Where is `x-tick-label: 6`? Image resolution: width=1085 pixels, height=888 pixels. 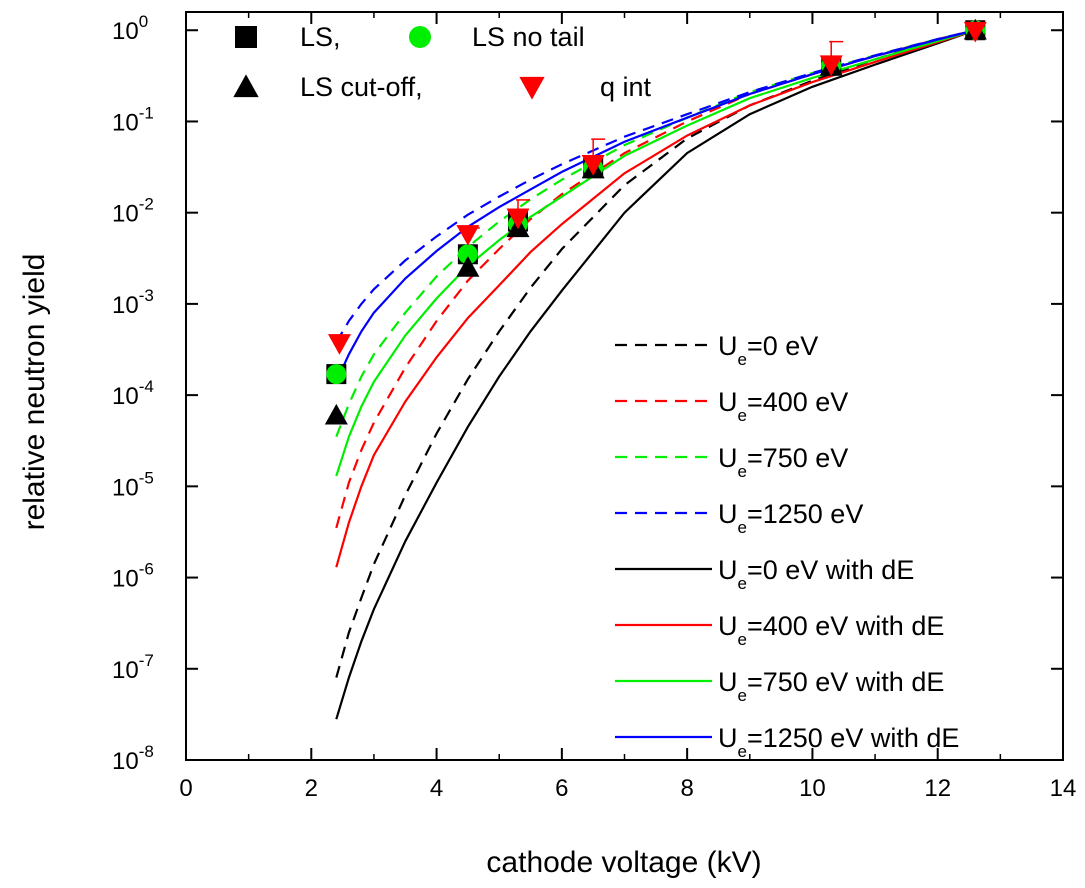
x-tick-label: 6 is located at coordinates (561, 788).